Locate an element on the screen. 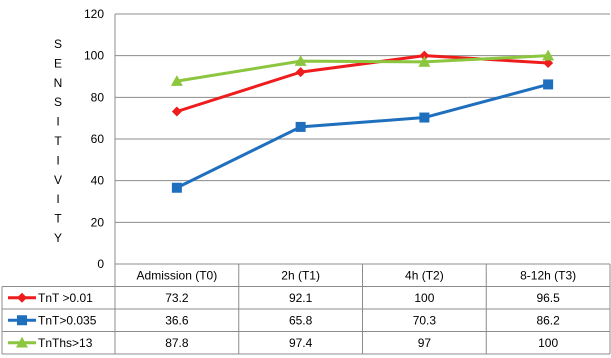  x-tick-label: Admission (T0) is located at coordinates (177, 275).